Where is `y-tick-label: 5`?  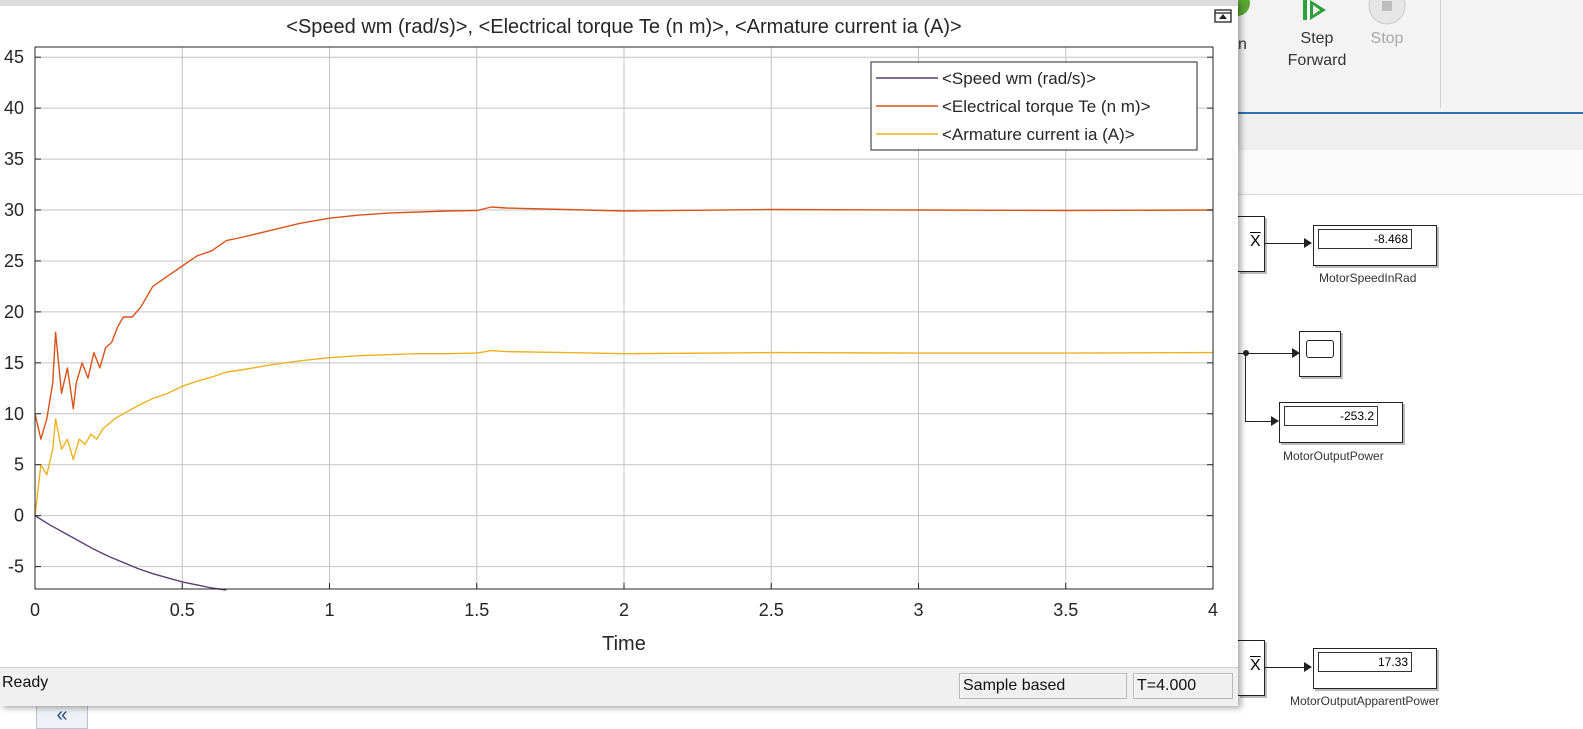 y-tick-label: 5 is located at coordinates (19, 465).